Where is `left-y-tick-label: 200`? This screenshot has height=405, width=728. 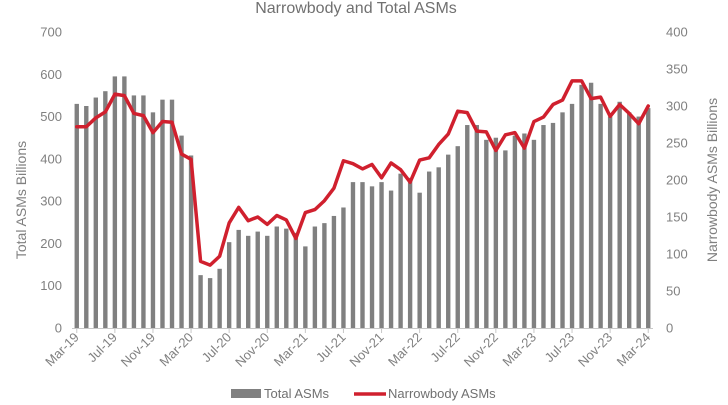
left-y-tick-label: 200 is located at coordinates (51, 243).